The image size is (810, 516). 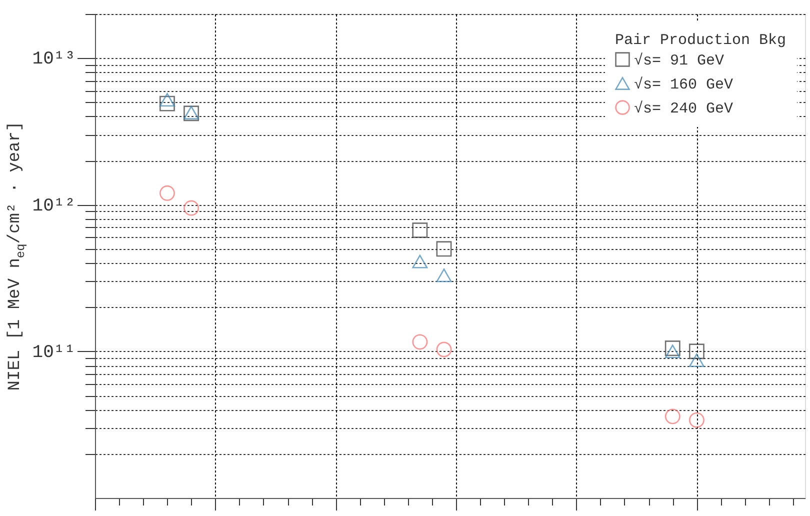 What do you see at coordinates (54, 352) in the screenshot?
I see `y-tick-label: 10¹¹` at bounding box center [54, 352].